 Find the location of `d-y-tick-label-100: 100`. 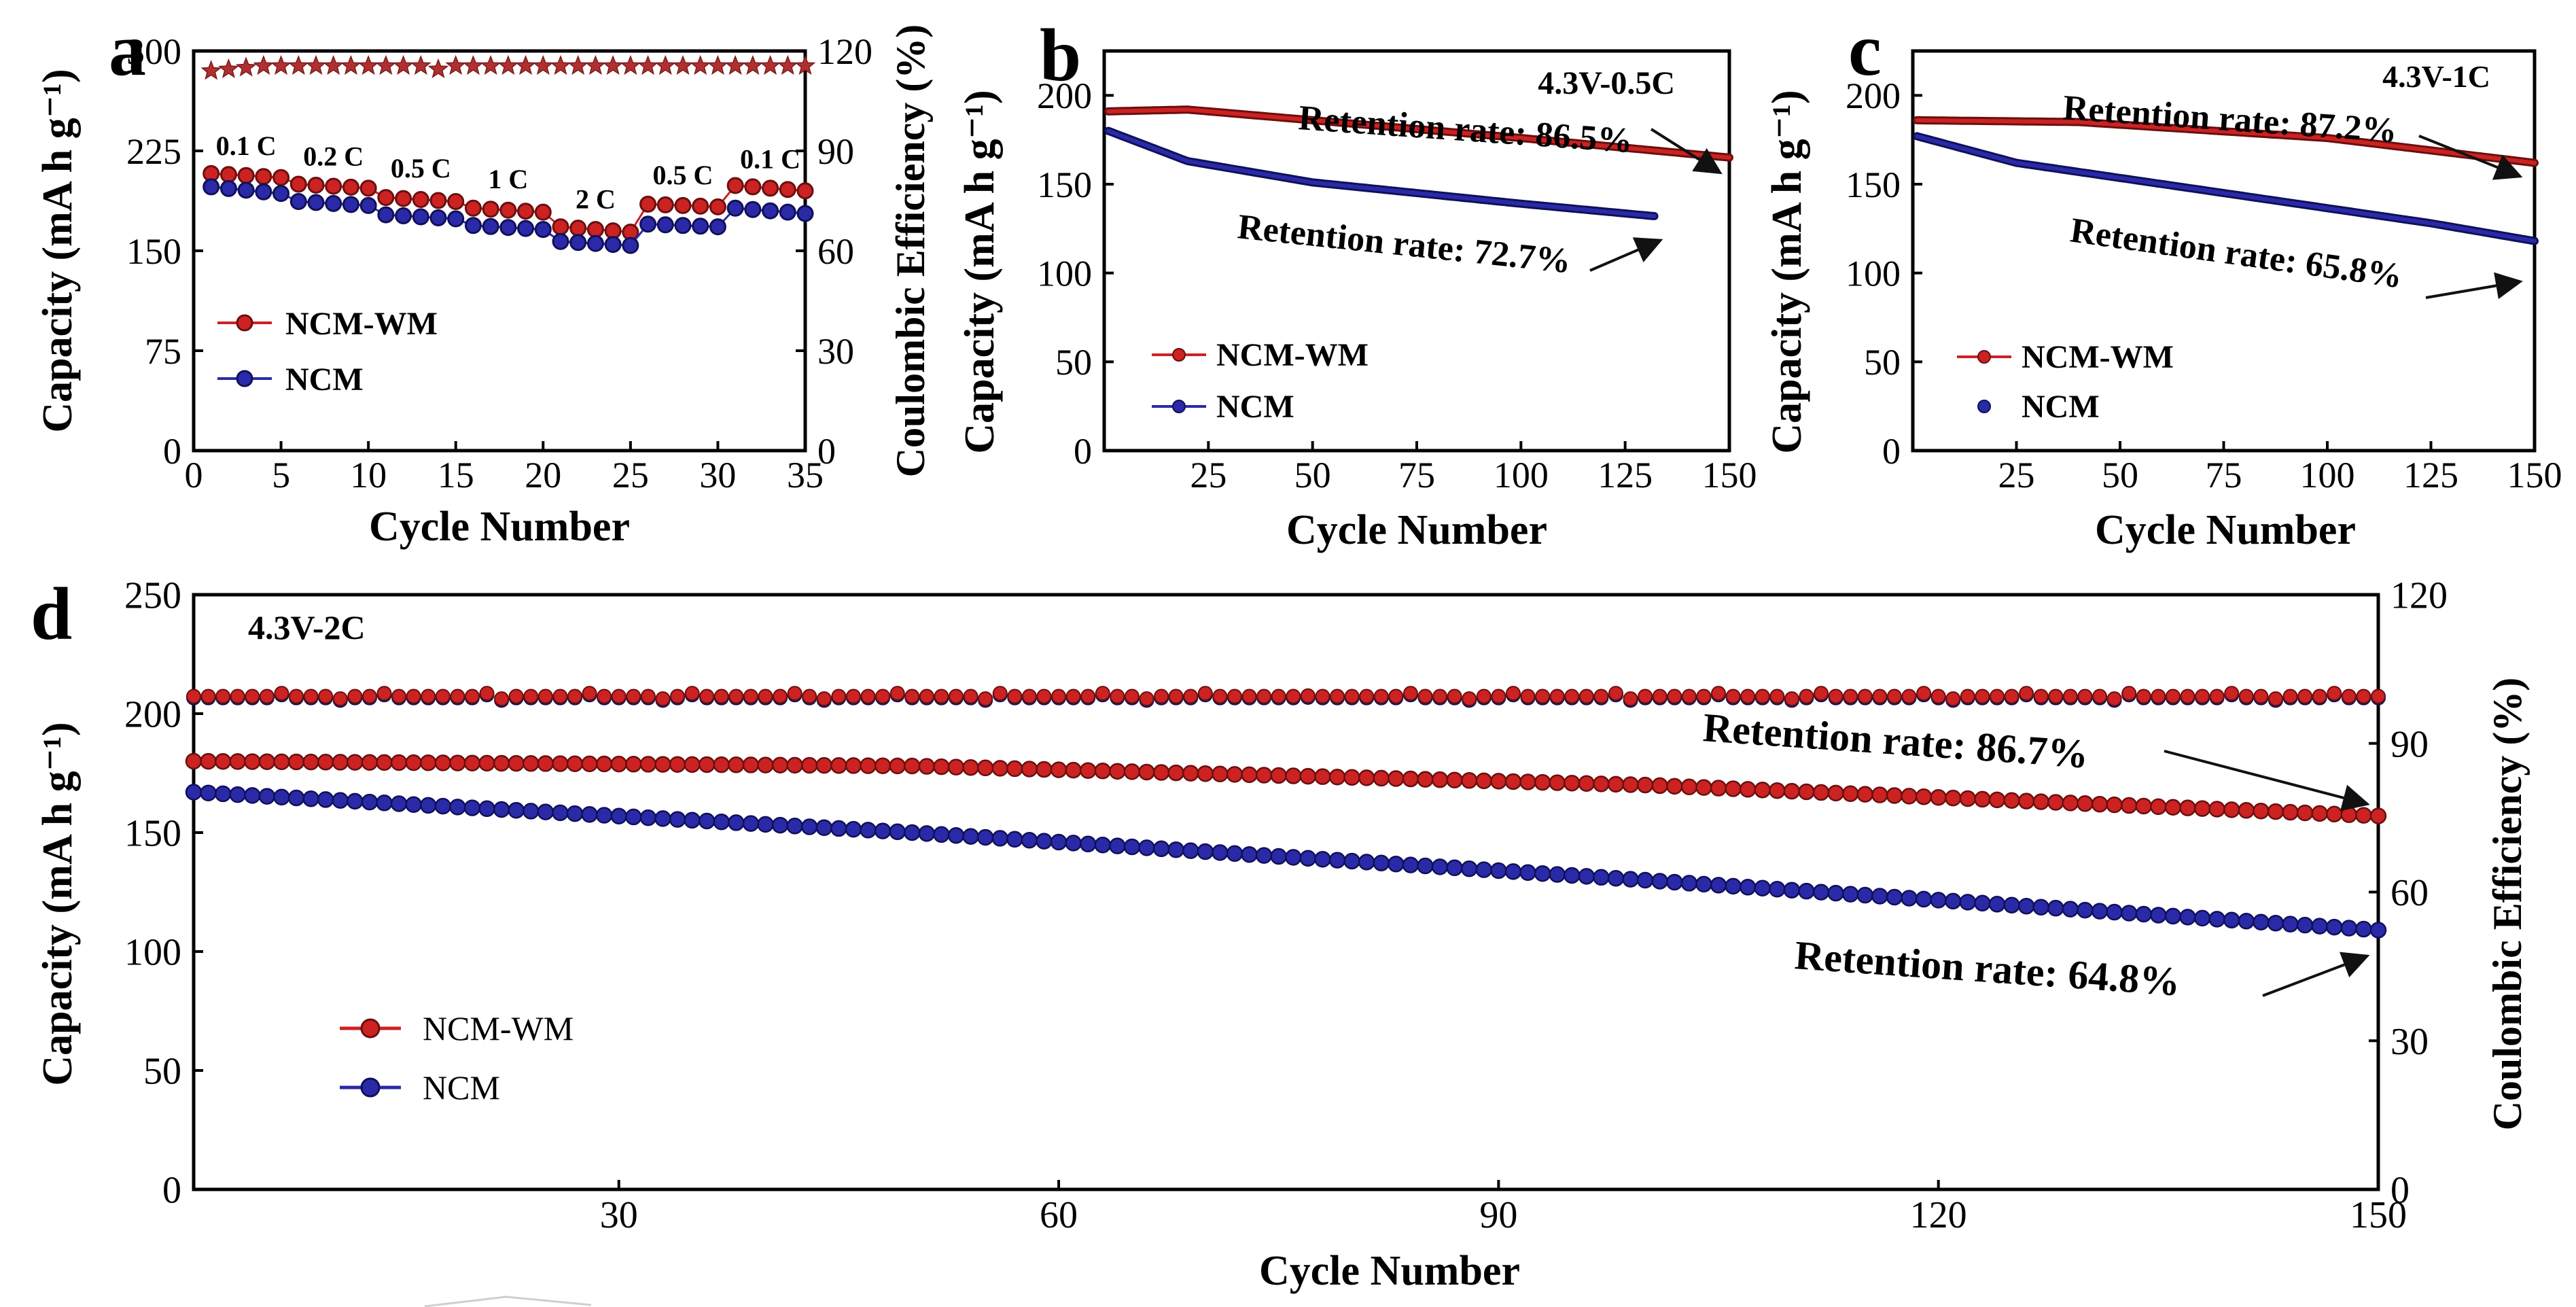

d-y-tick-label-100: 100 is located at coordinates (152, 953).